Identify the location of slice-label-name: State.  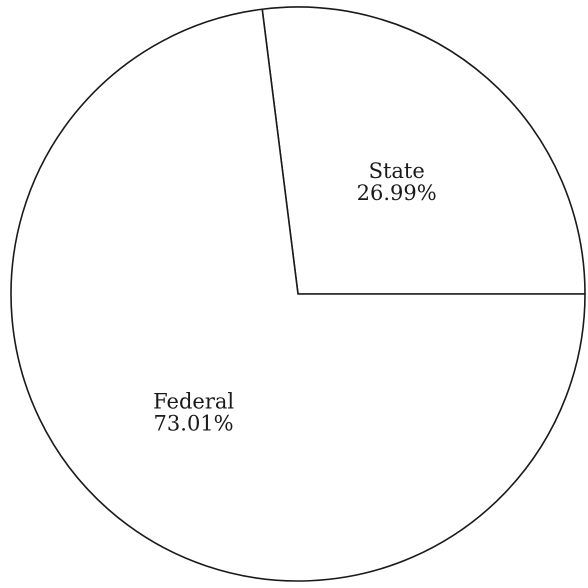
(397, 171).